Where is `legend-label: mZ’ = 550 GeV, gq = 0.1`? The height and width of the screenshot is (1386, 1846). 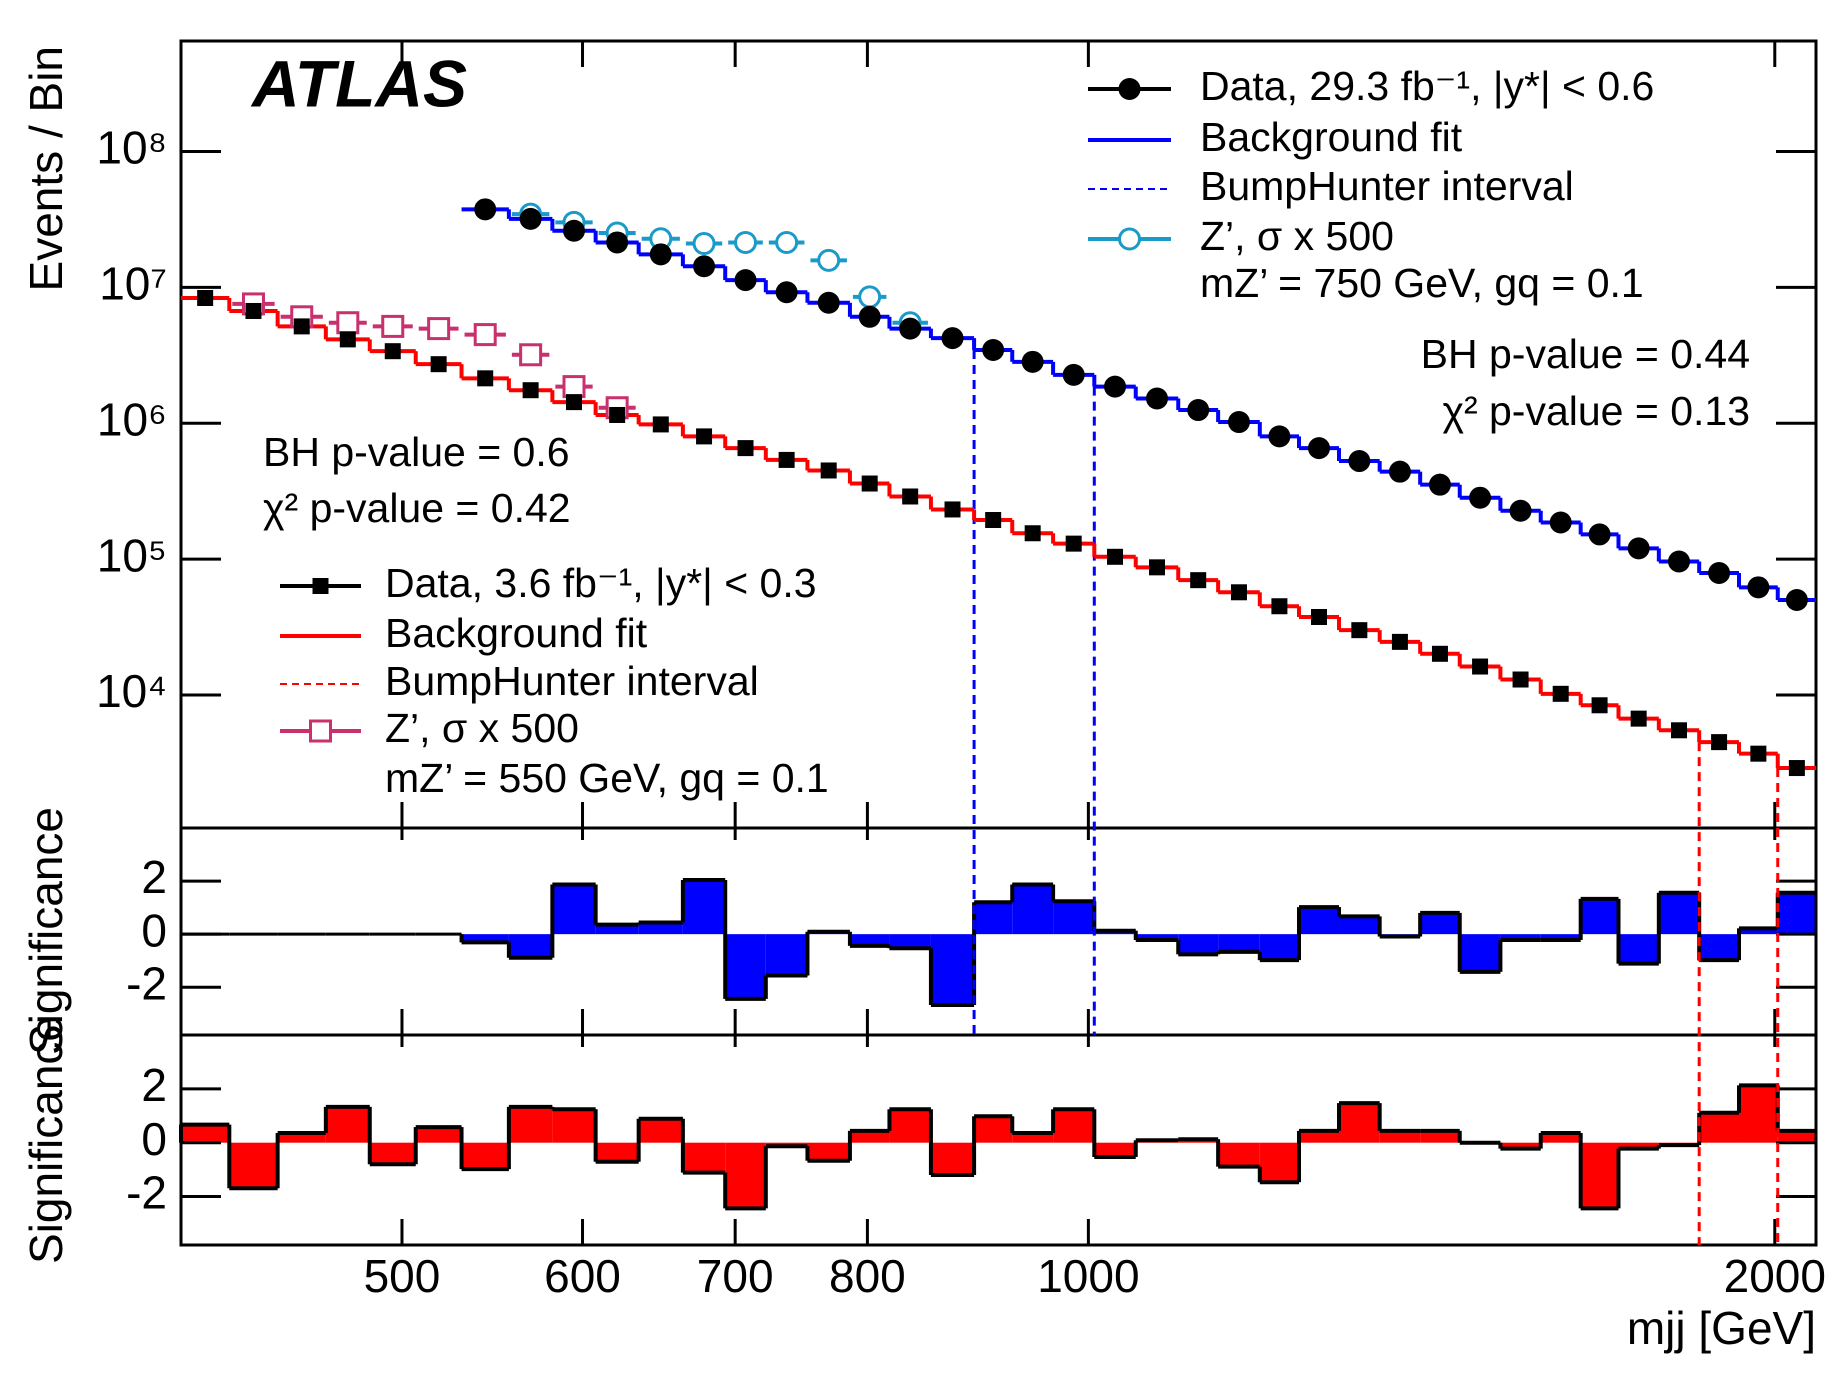 legend-label: mZ’ = 550 GeV, gq = 0.1 is located at coordinates (607, 778).